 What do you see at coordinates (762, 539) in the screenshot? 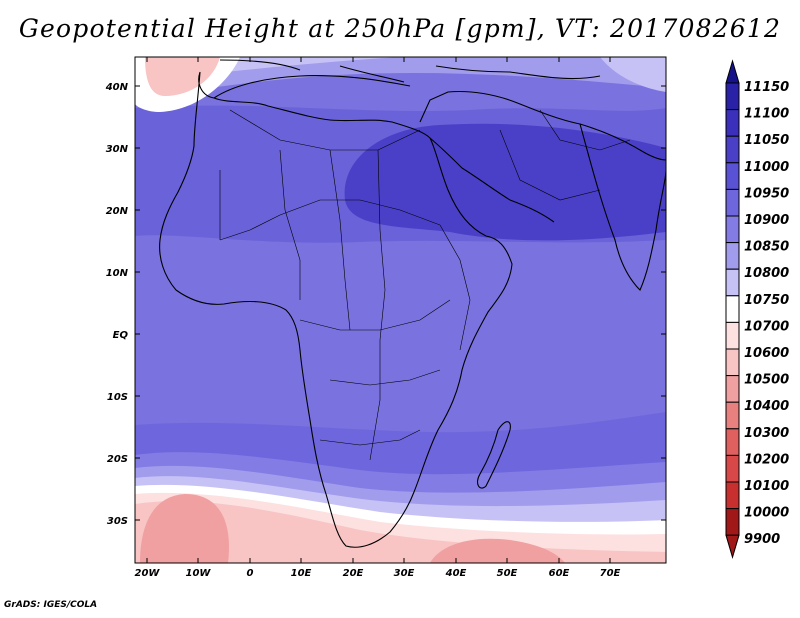
I see `colorbar-label: 9900` at bounding box center [762, 539].